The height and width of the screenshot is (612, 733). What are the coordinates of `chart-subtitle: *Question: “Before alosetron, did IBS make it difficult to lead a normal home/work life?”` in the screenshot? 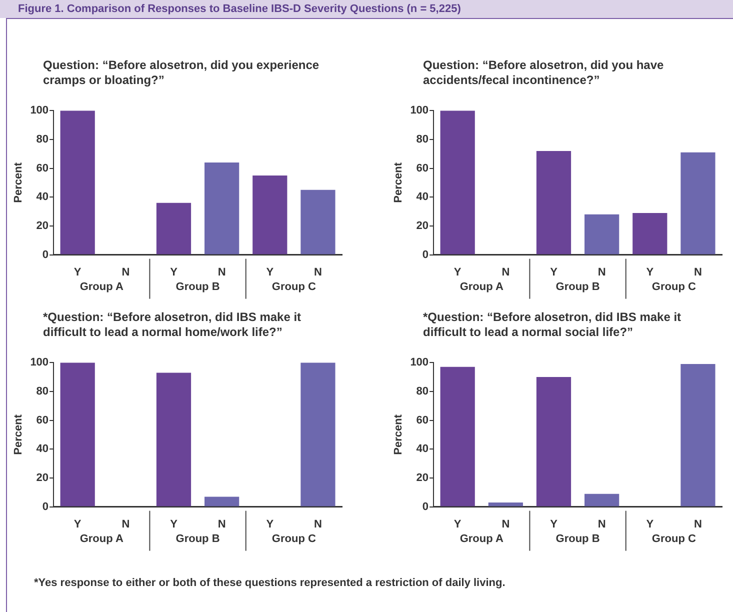 It's located at (172, 325).